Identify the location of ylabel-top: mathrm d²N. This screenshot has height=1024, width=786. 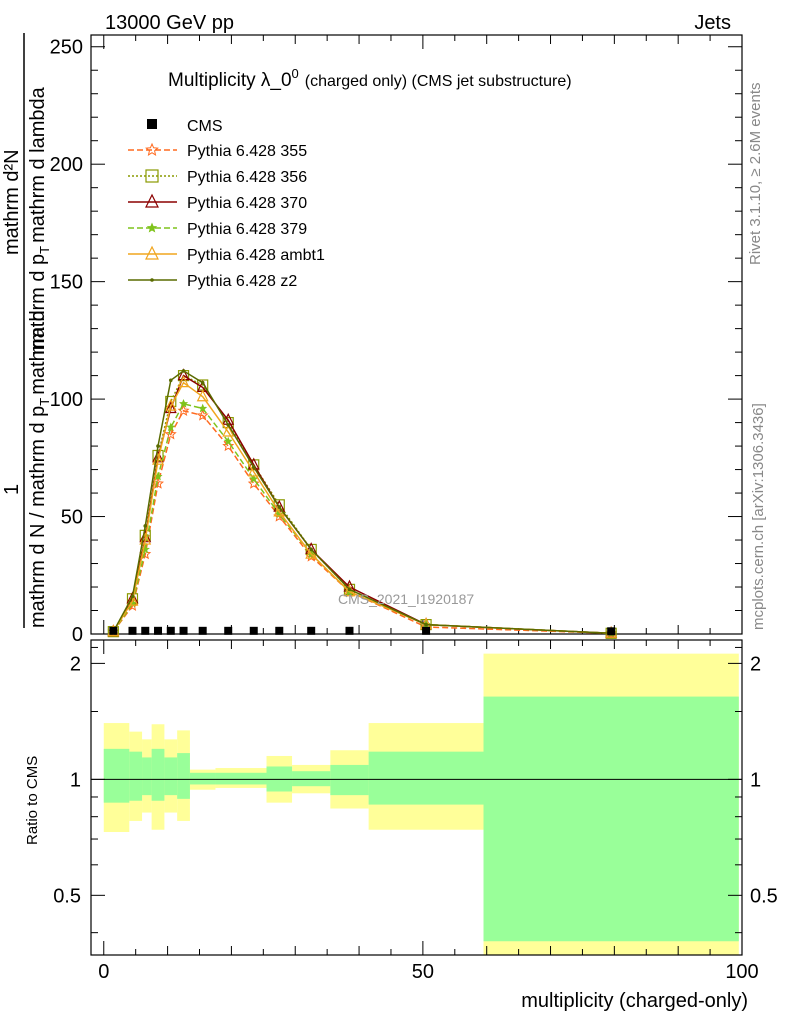
(12, 202).